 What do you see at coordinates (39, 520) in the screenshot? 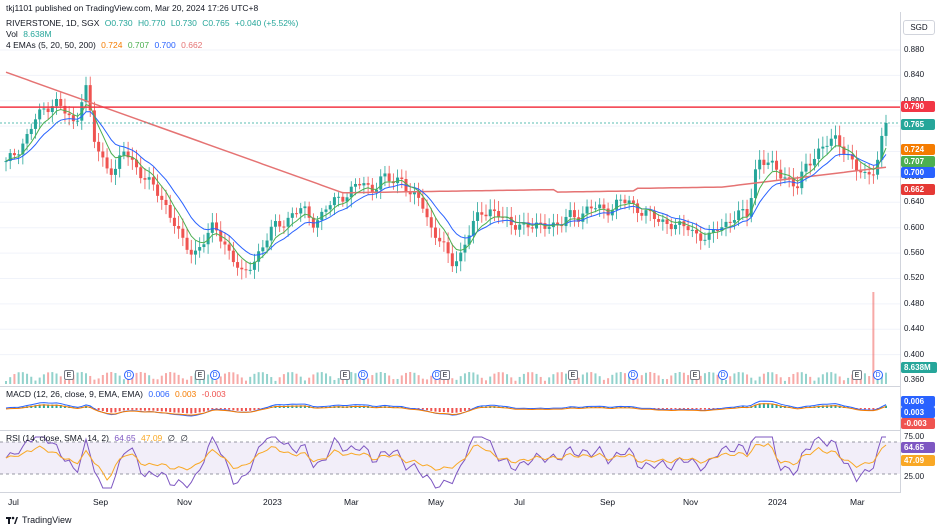
I see `footer-brand: TradingView` at bounding box center [39, 520].